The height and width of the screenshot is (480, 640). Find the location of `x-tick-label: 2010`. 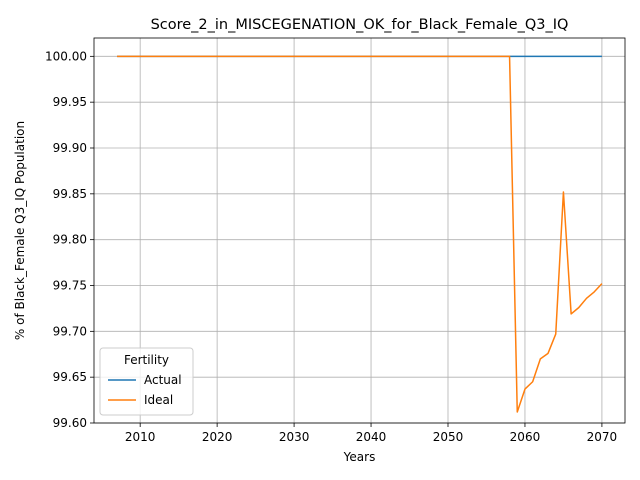

x-tick-label: 2010 is located at coordinates (140, 437).